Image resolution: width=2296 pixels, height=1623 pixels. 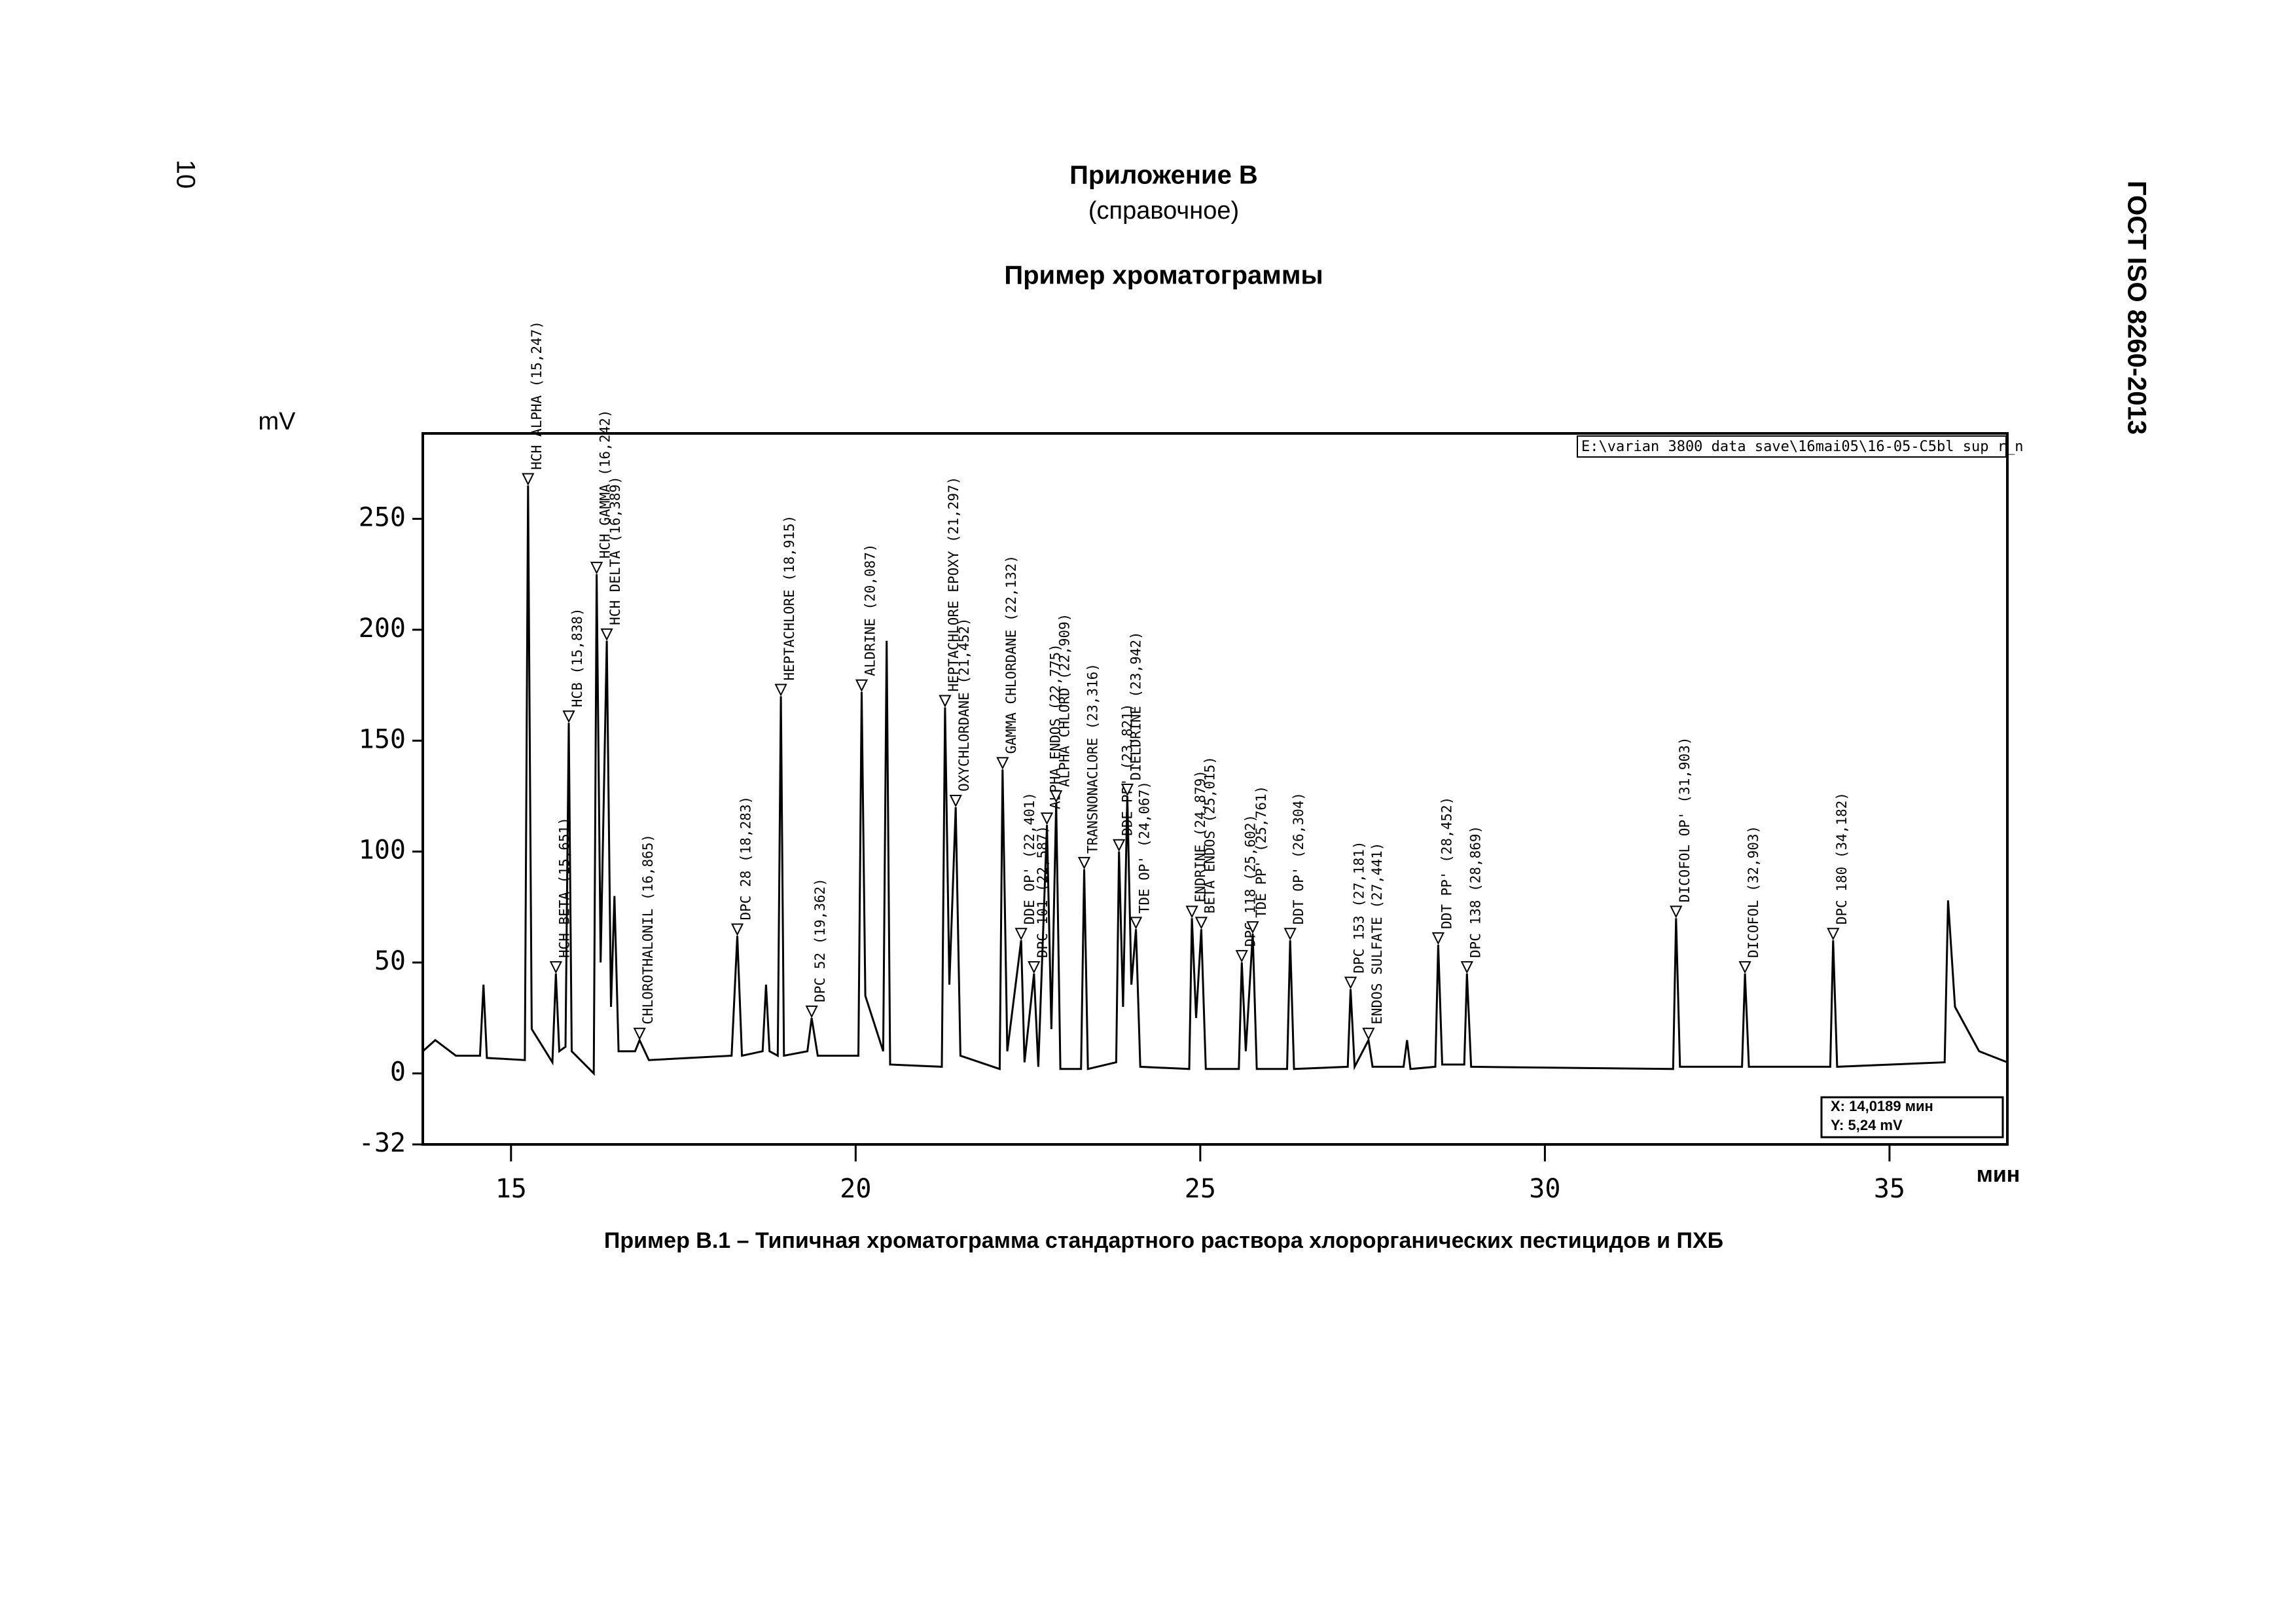 What do you see at coordinates (1065, 700) in the screenshot?
I see `peak-label: ALPHA CHLORD (22,909)` at bounding box center [1065, 700].